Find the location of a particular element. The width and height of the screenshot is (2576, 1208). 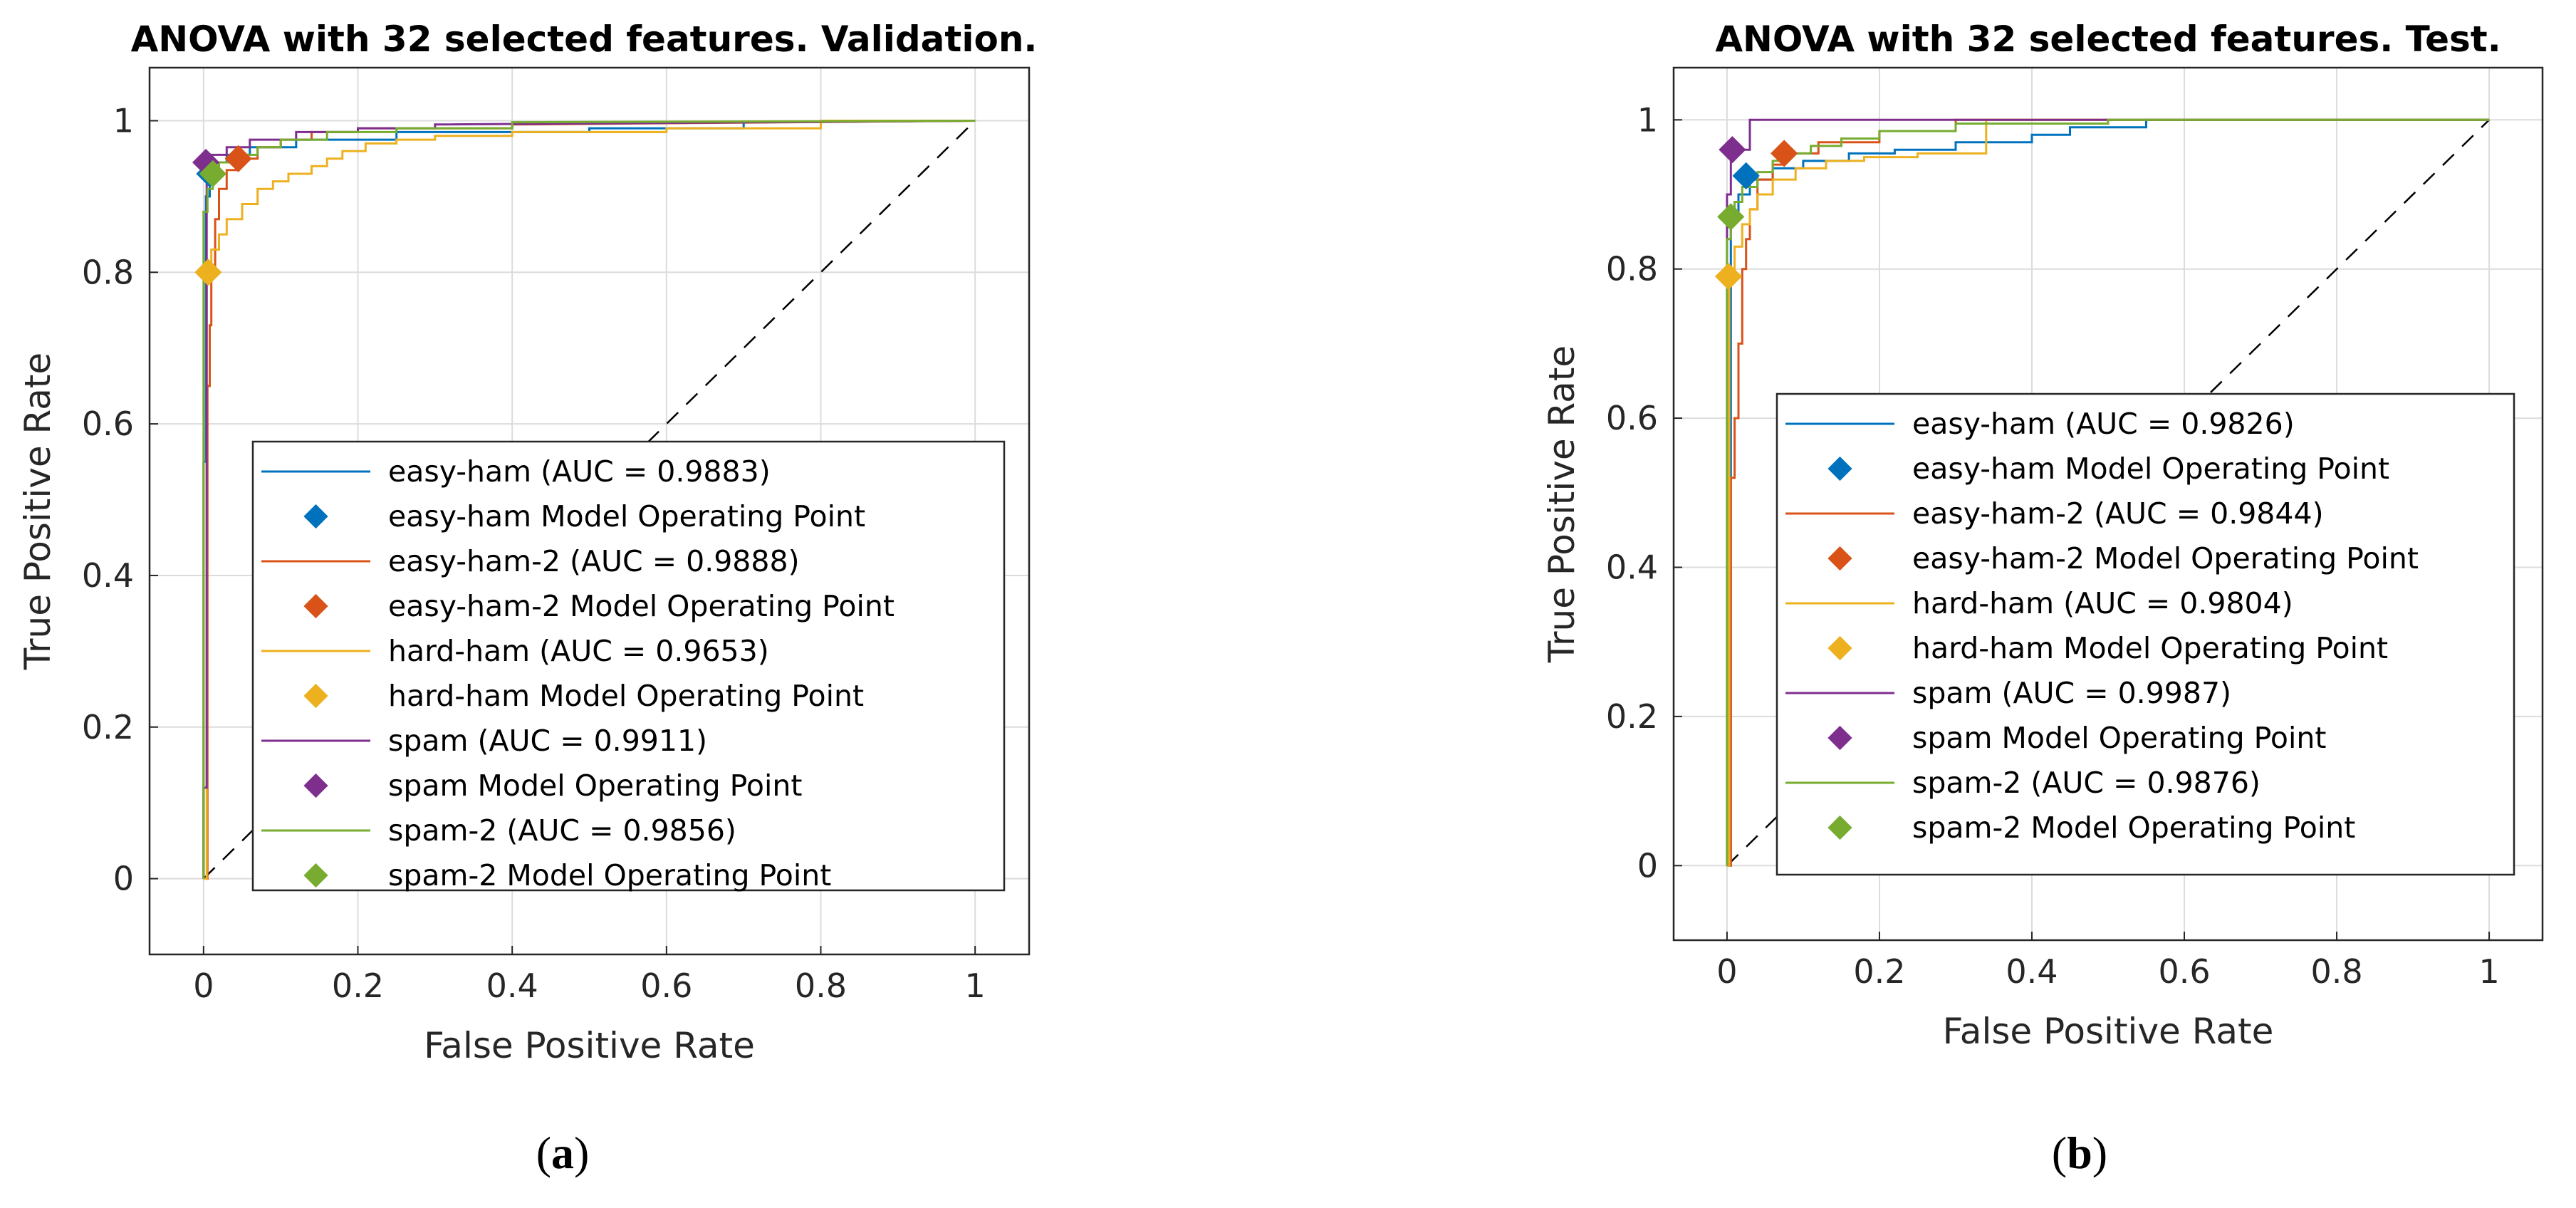

legend-entry: spam (AUC = 0.9987) is located at coordinates (2071, 693).